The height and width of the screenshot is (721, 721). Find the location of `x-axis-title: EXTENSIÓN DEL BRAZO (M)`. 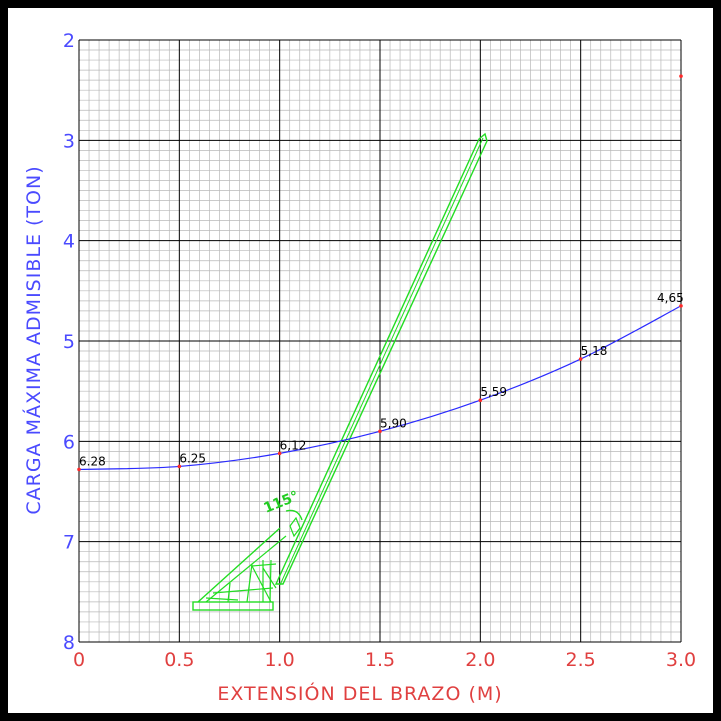

x-axis-title: EXTENSIÓN DEL BRAZO (M) is located at coordinates (359, 693).